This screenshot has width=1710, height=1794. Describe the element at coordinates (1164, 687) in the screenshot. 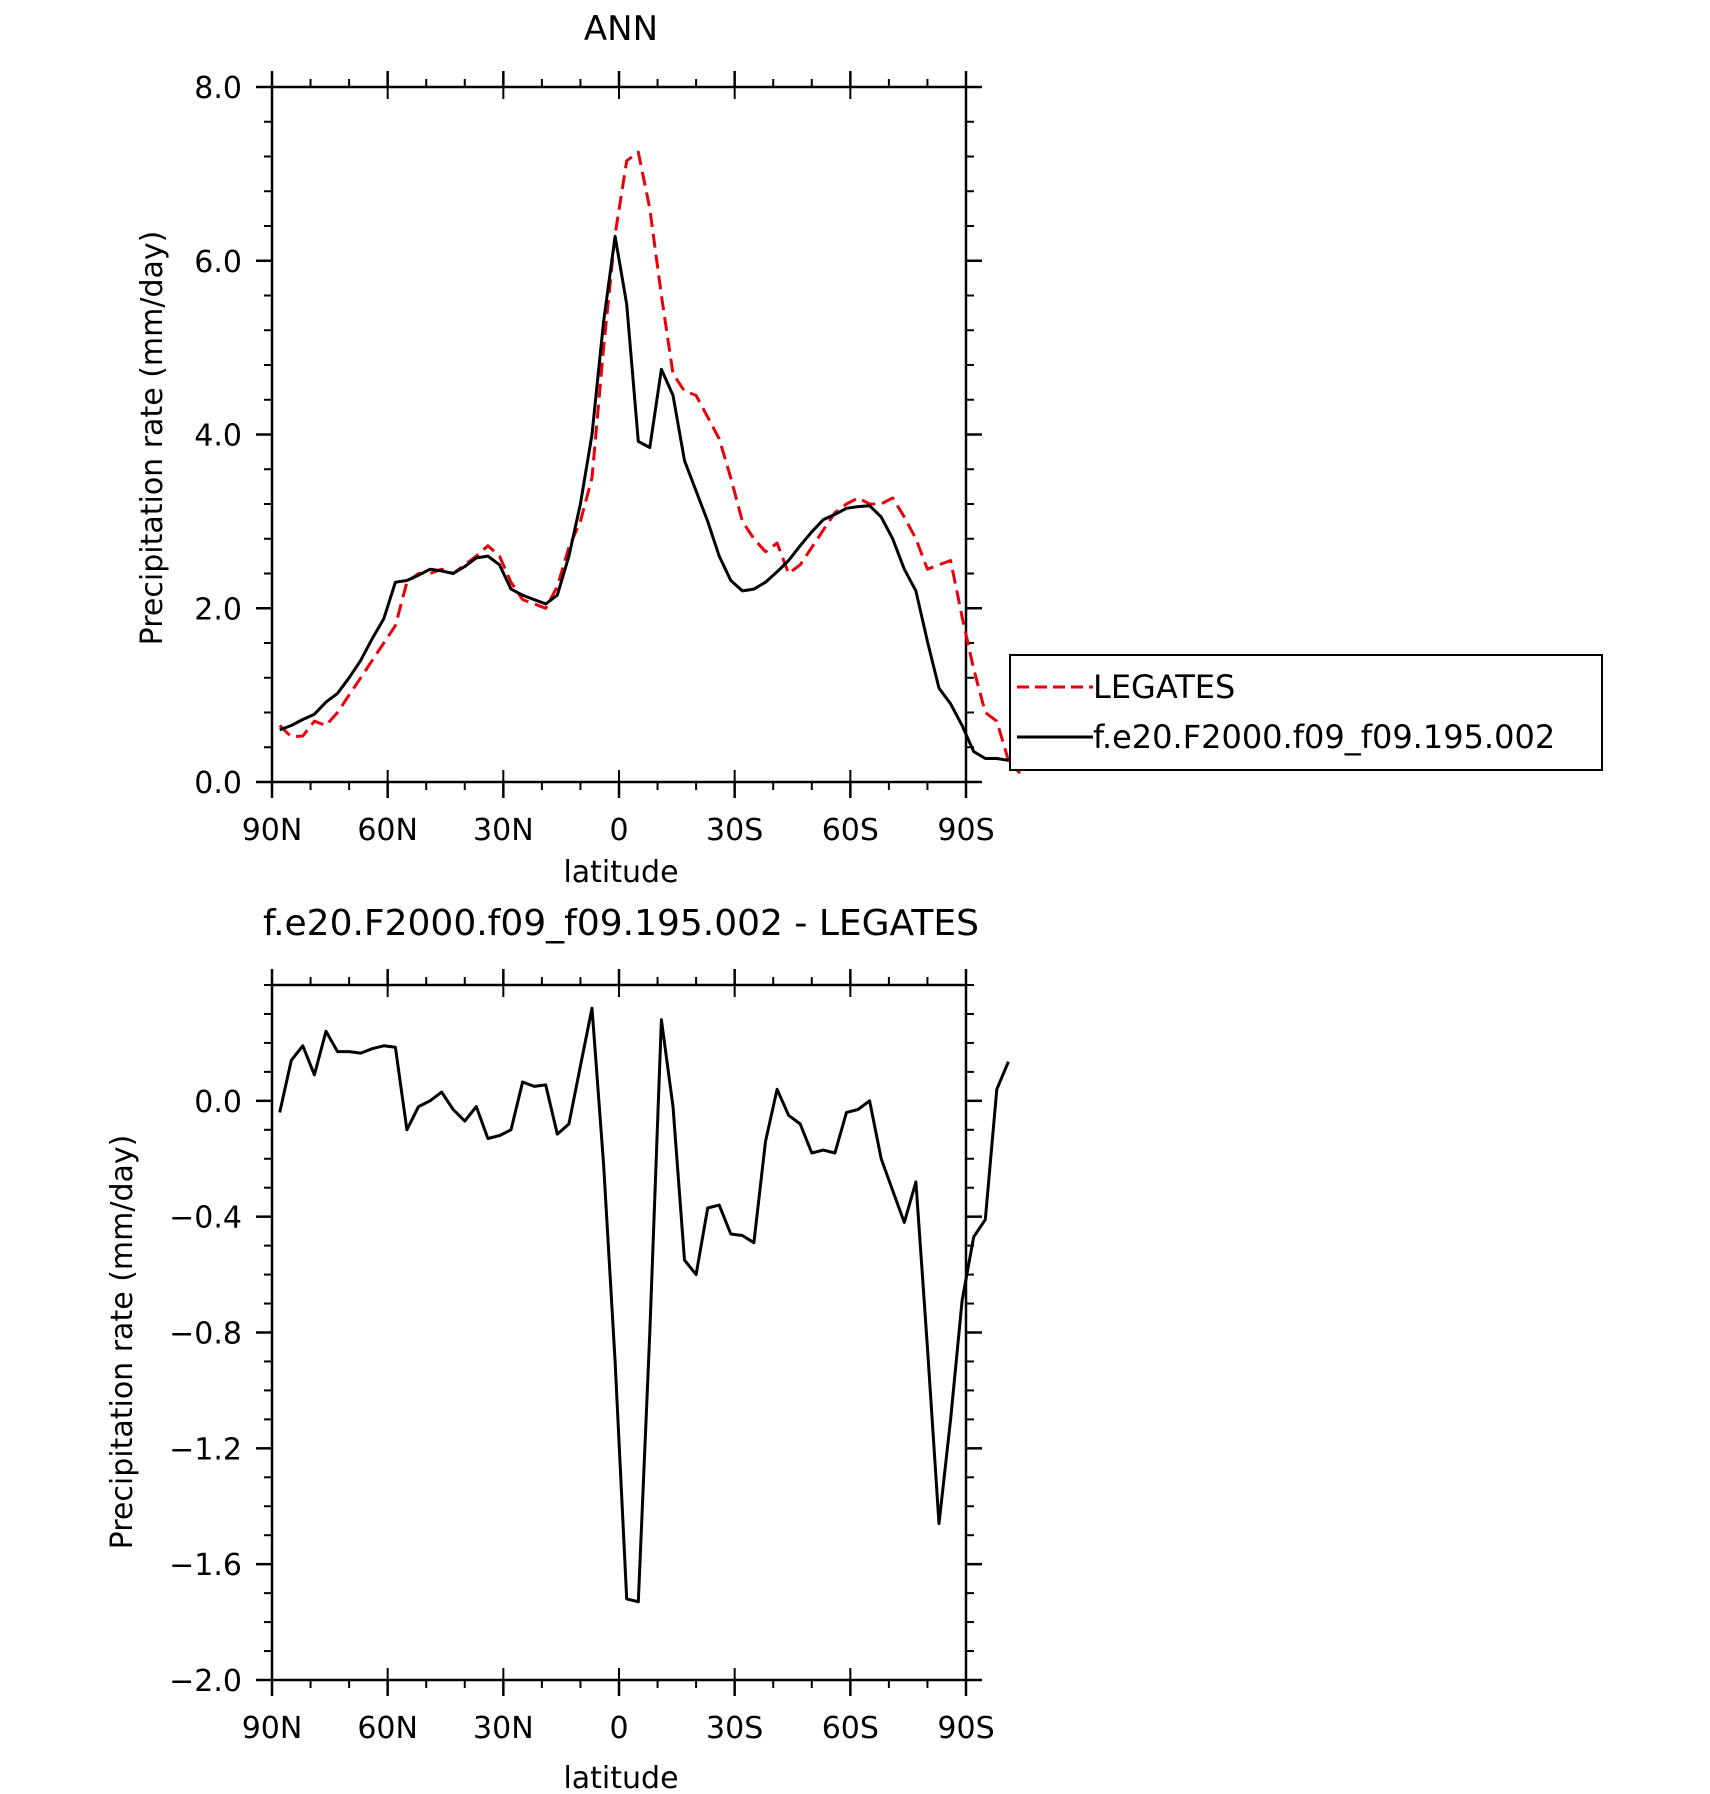

I see `legend-label-legates: LEGATES` at that location.